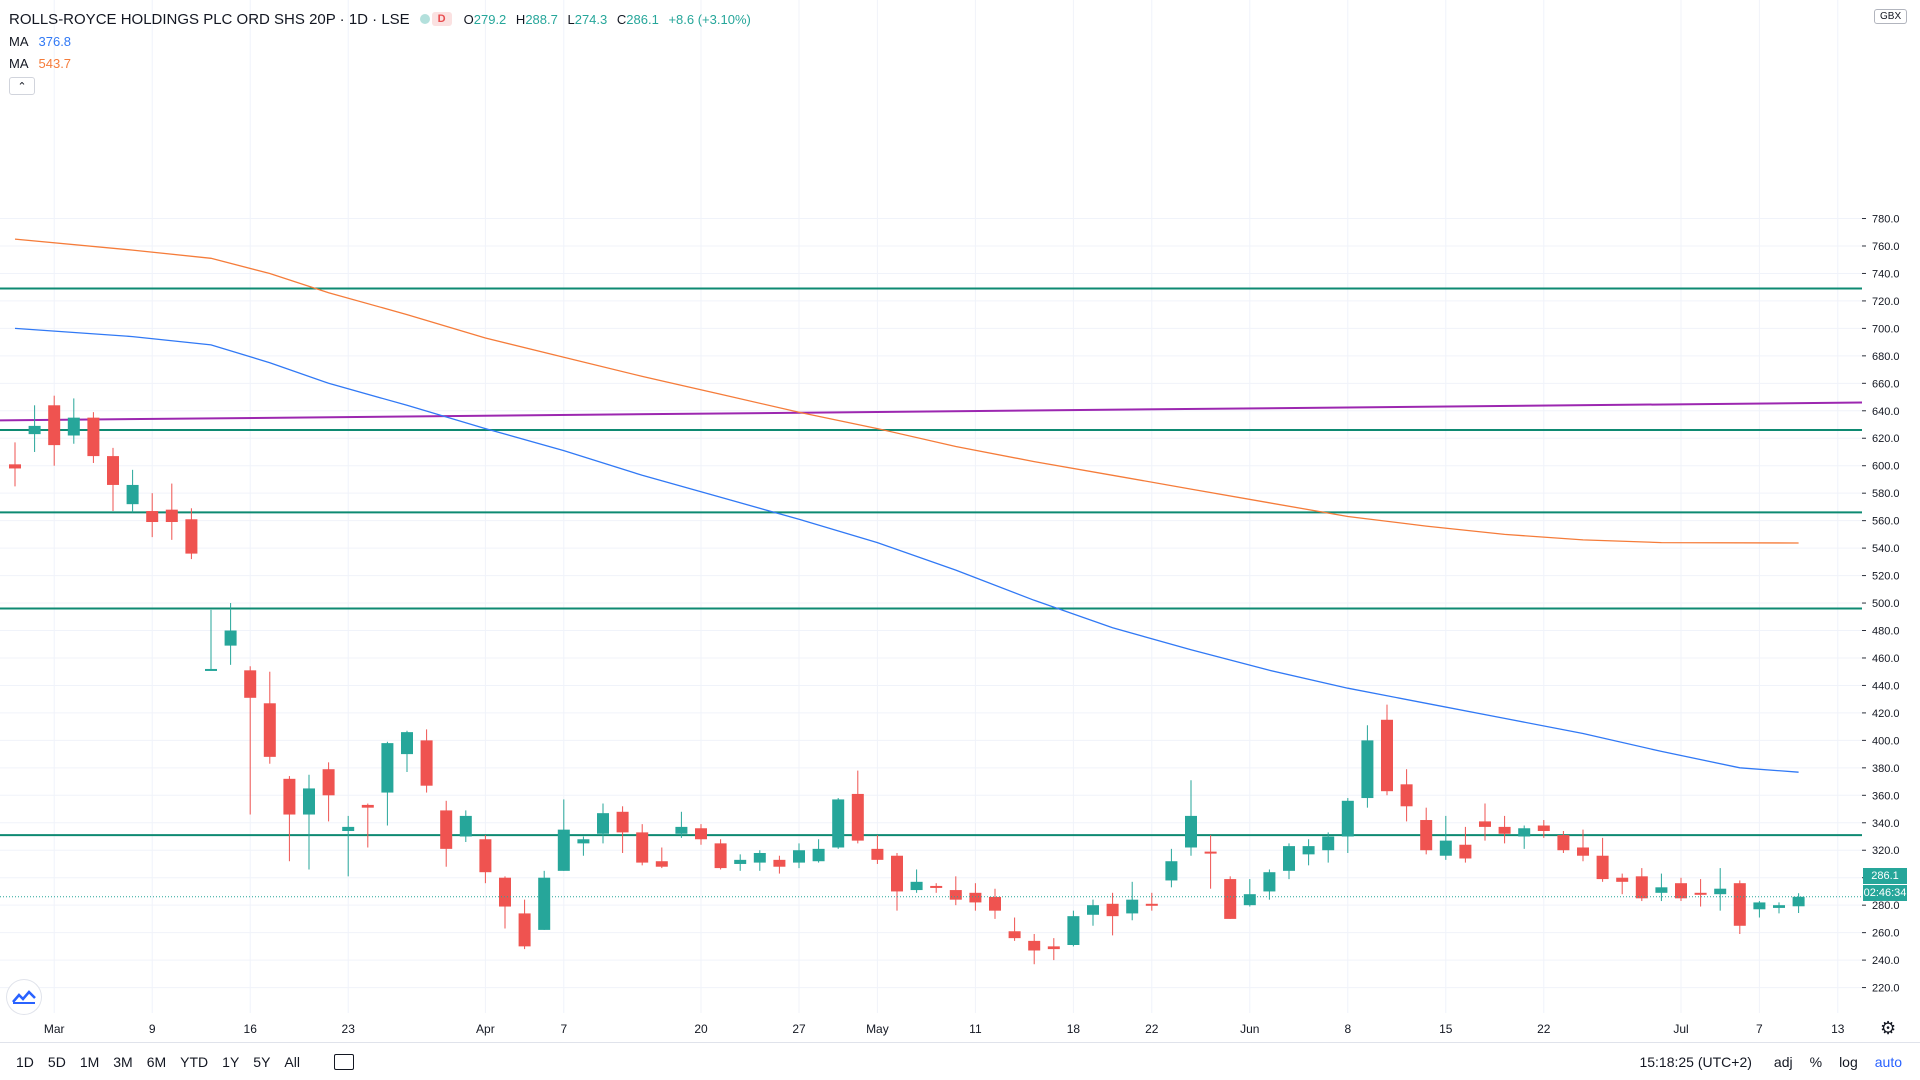  Describe the element at coordinates (89, 1061) in the screenshot. I see `range-1m-button: 1M` at that location.